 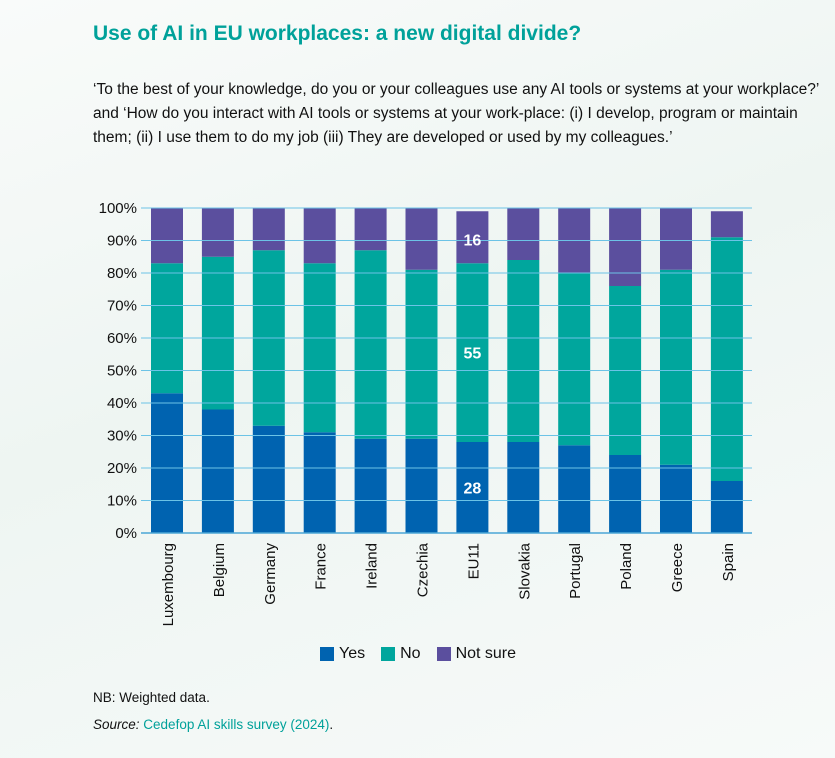 I want to click on legend: Yes No Not sure, so click(x=418, y=654).